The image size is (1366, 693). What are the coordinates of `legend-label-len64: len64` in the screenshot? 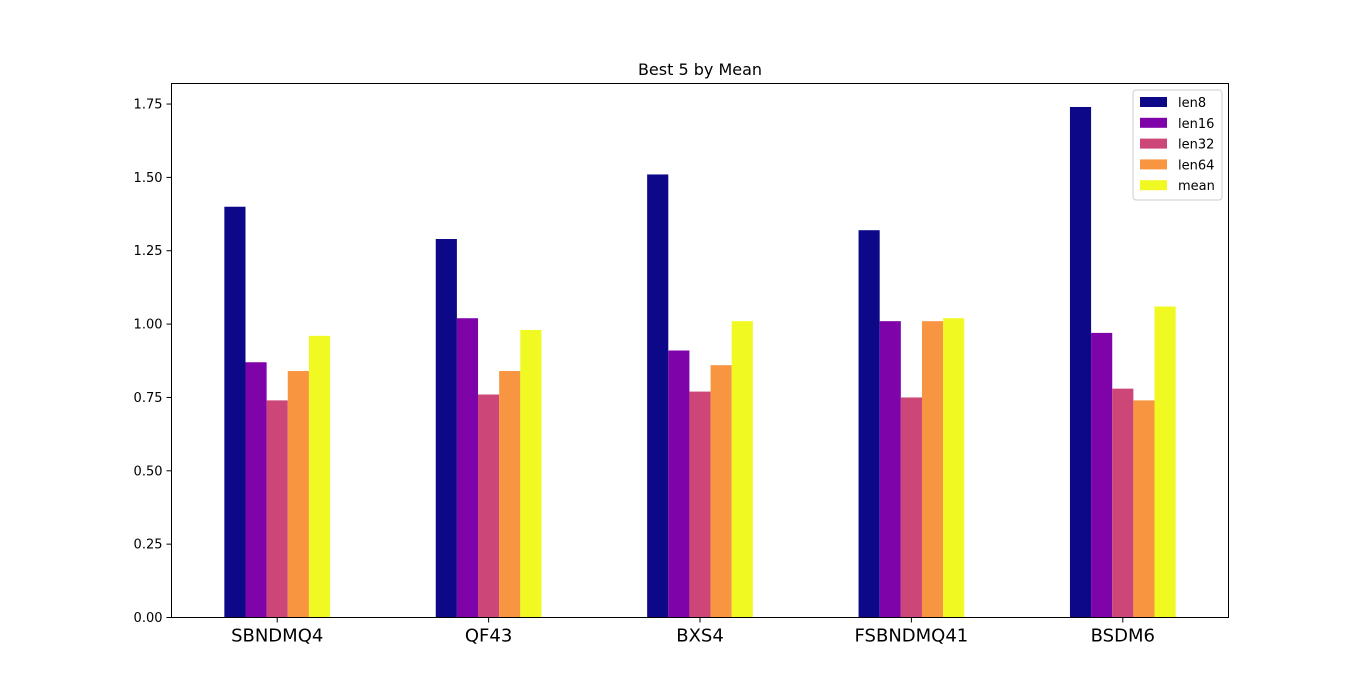 It's located at (1196, 165).